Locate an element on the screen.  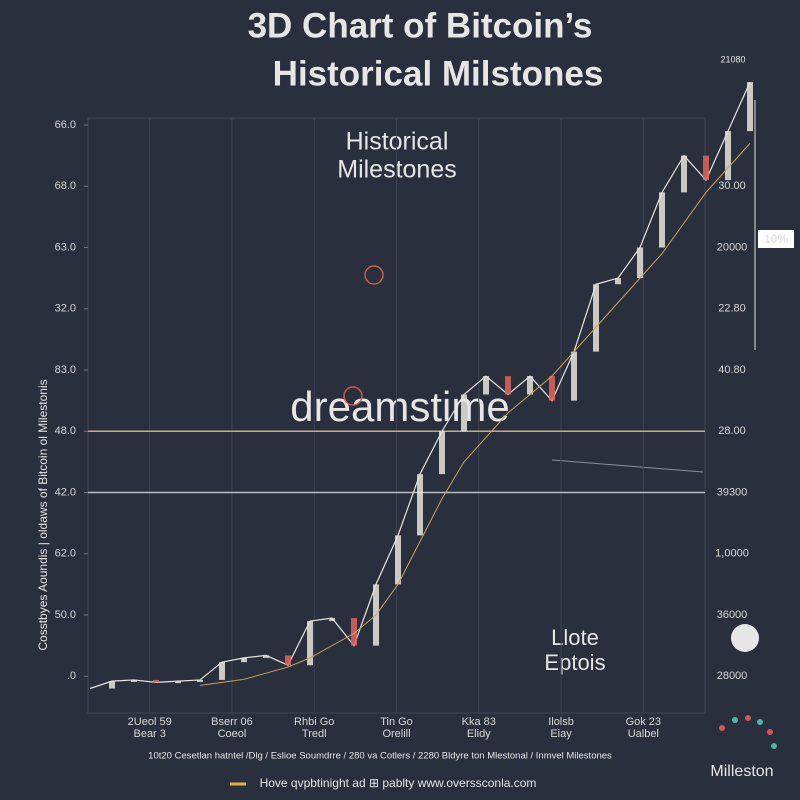
x-tick-label: Ualbel is located at coordinates (643, 734).